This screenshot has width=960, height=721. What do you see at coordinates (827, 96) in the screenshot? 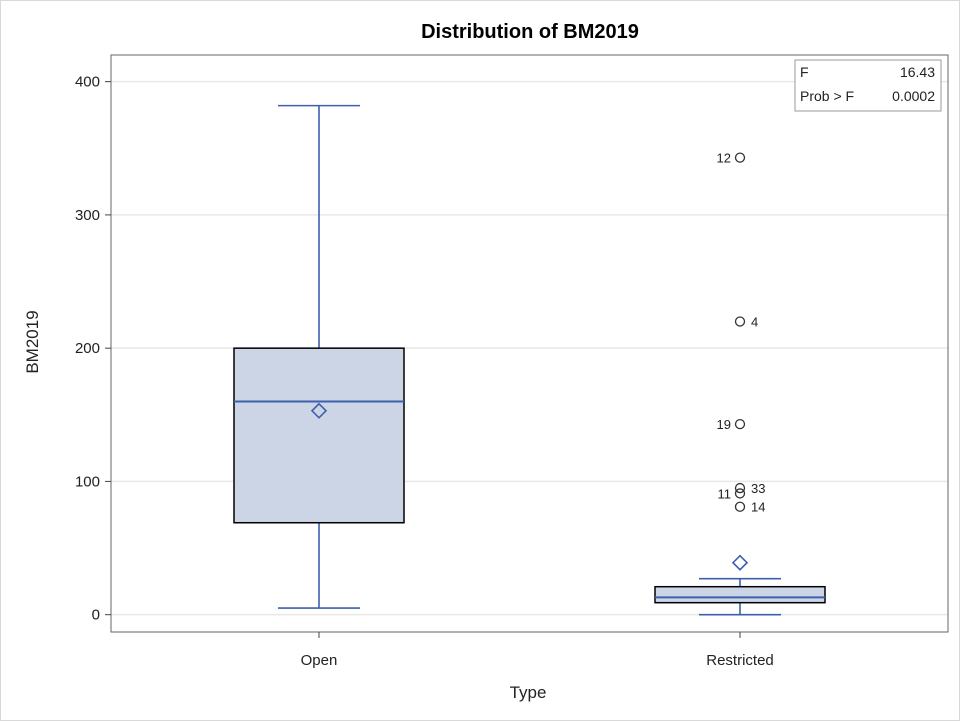
I see `inset-label-1: Prob > F` at bounding box center [827, 96].